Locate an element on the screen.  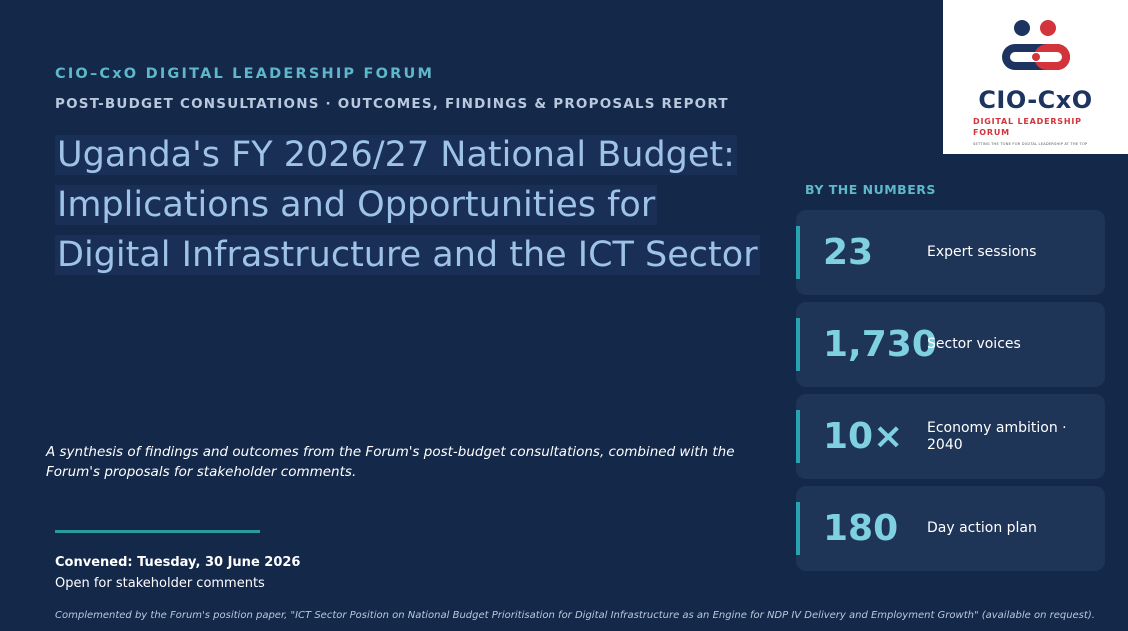
convened-date: Convened: Tuesday, 30 June 2026 is located at coordinates (178, 562).